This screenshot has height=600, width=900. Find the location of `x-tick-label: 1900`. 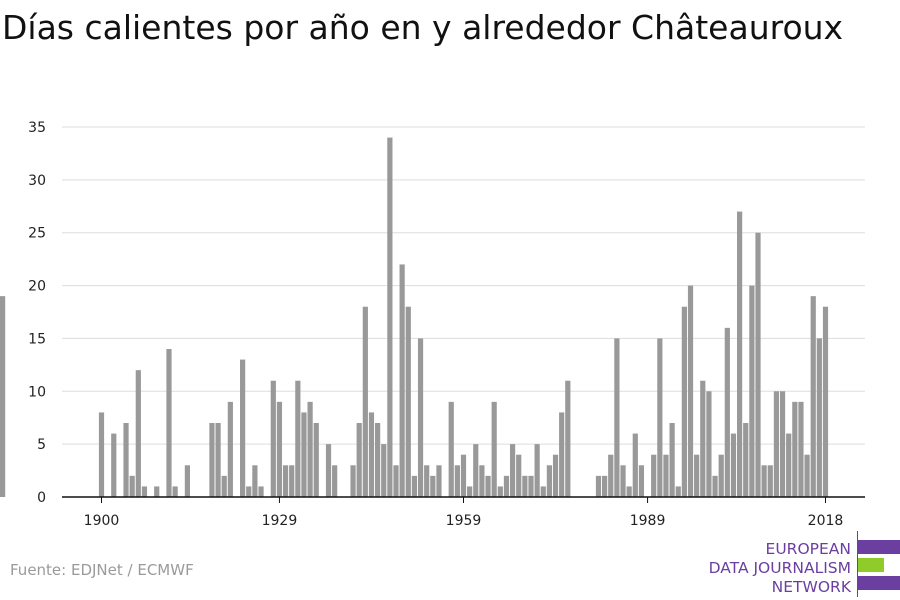

x-tick-label: 1900 is located at coordinates (102, 521).